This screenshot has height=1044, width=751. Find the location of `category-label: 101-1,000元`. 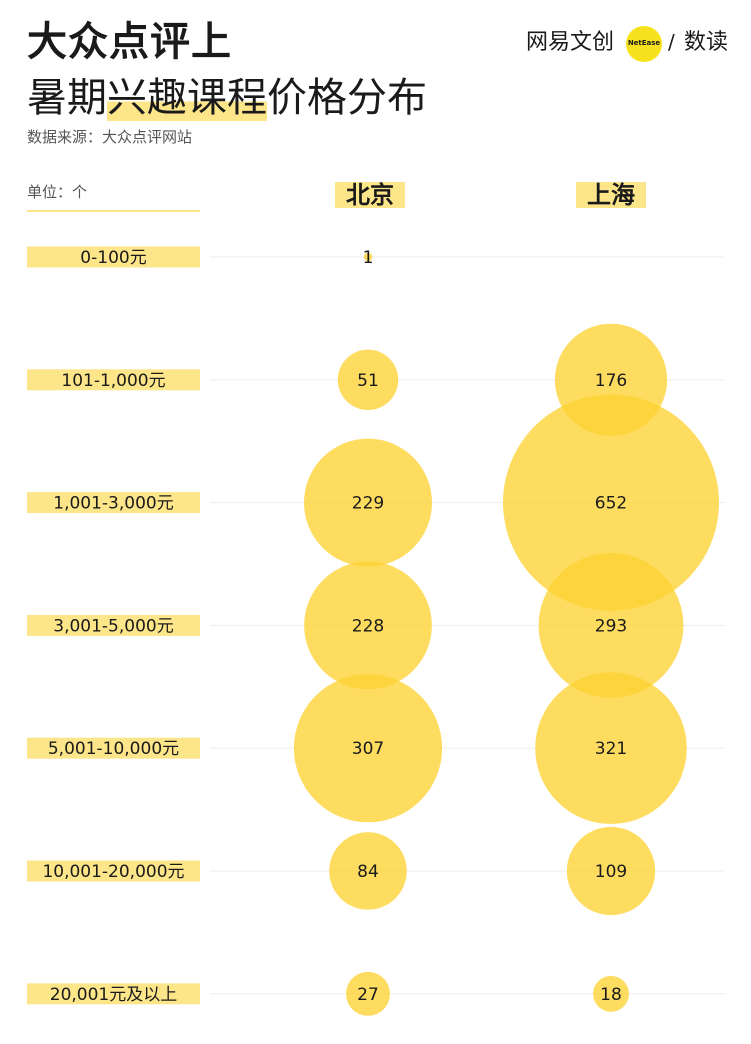

category-label: 101-1,000元 is located at coordinates (113, 381).